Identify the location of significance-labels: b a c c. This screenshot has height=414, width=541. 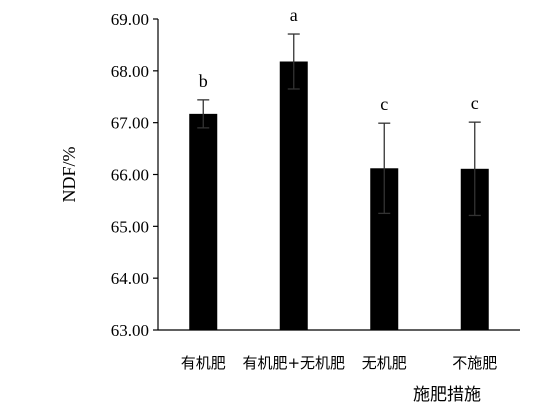
(339, 59).